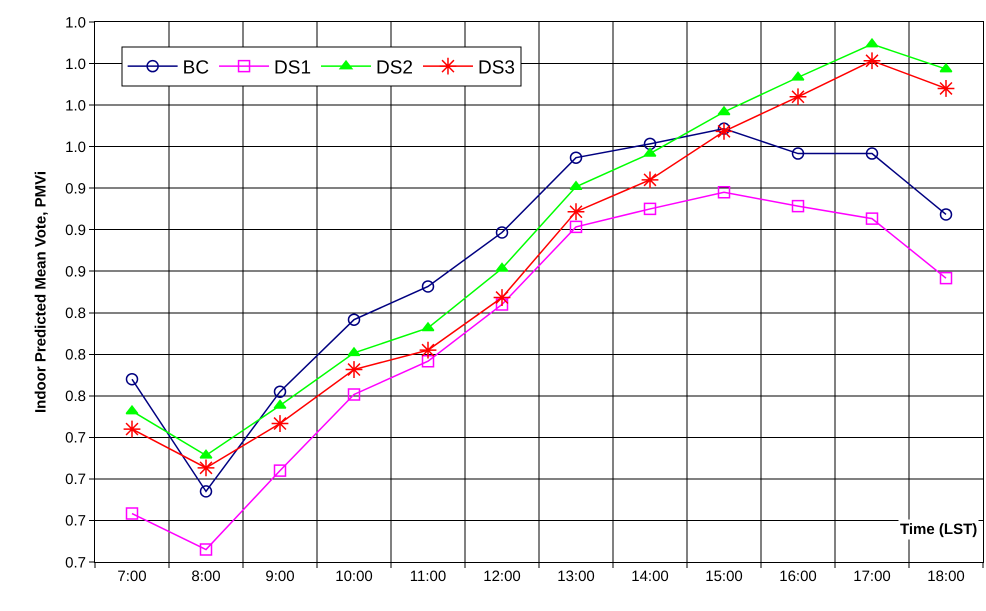 The image size is (986, 611). What do you see at coordinates (798, 576) in the screenshot?
I see `x-tick-label: 16:00` at bounding box center [798, 576].